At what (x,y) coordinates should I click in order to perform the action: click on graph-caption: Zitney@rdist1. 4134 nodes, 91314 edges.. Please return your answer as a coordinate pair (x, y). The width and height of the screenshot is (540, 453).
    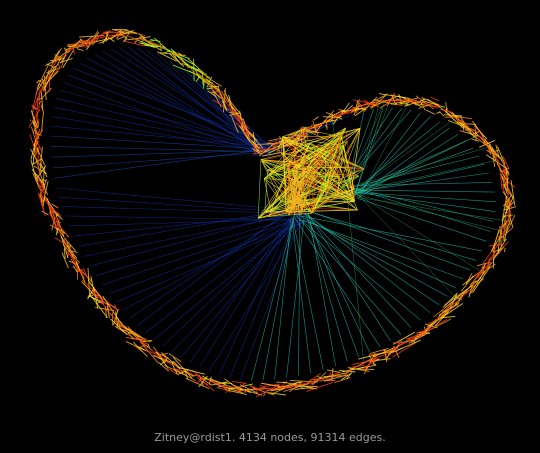
    Looking at the image, I should click on (270, 437).